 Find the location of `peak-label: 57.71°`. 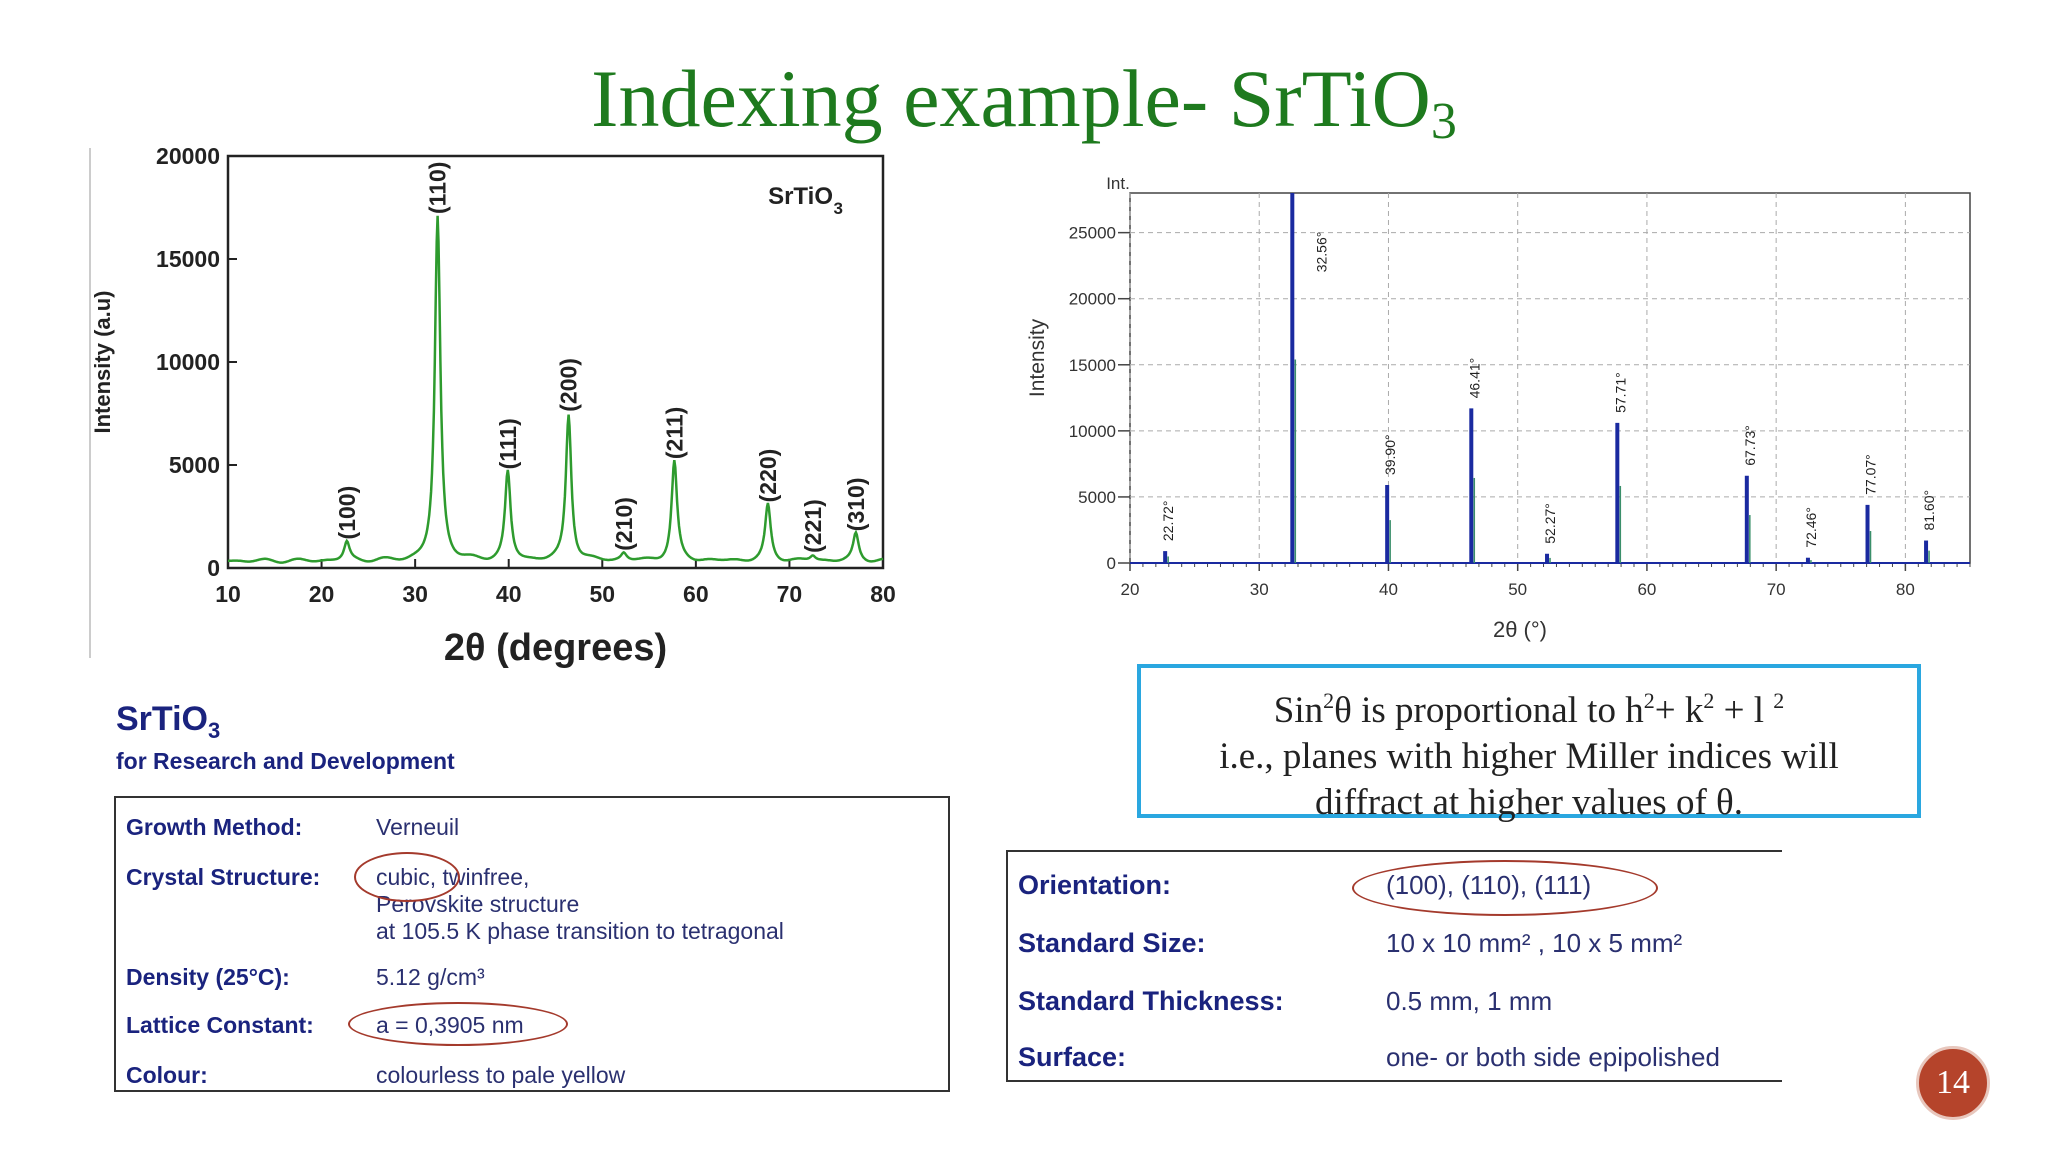

peak-label: 57.71° is located at coordinates (1620, 392).